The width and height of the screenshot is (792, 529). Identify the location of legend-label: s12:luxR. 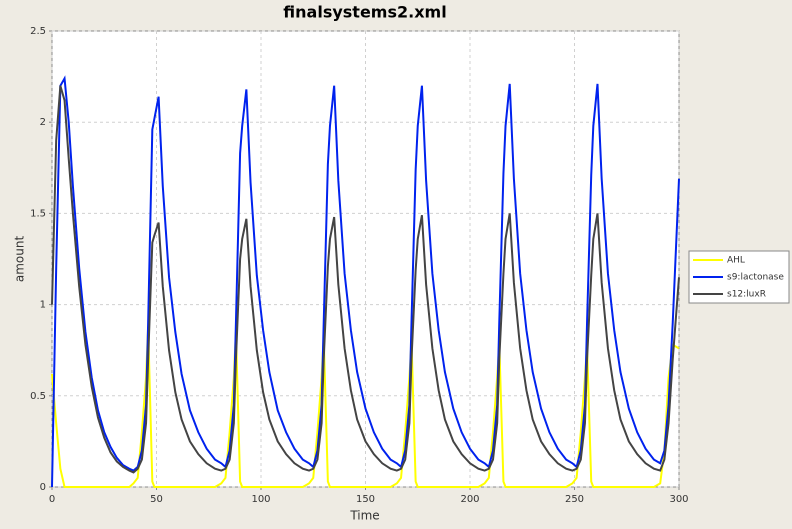
(746, 295).